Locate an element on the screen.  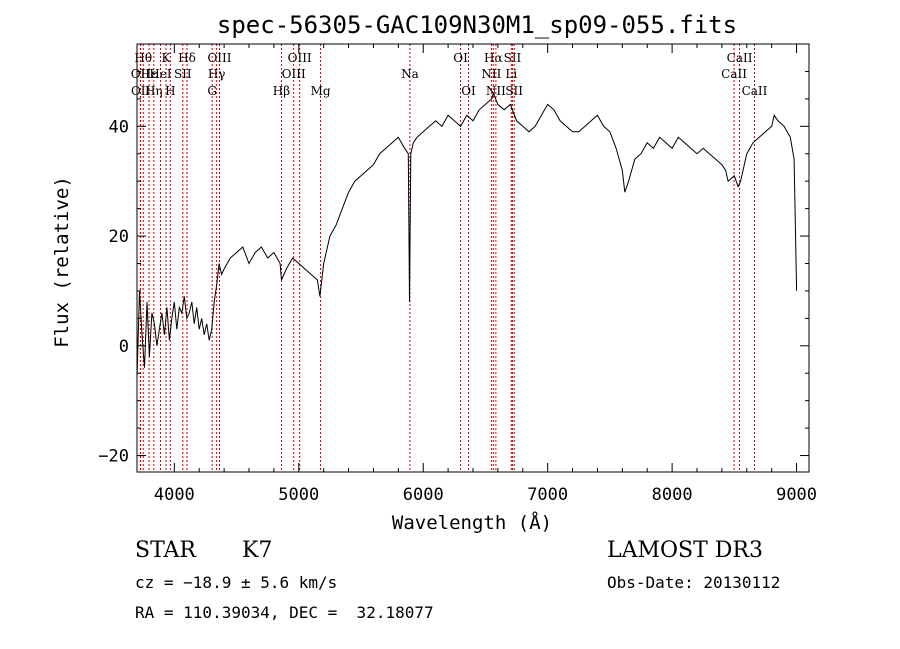
marker-label-27: CaII is located at coordinates (734, 74).